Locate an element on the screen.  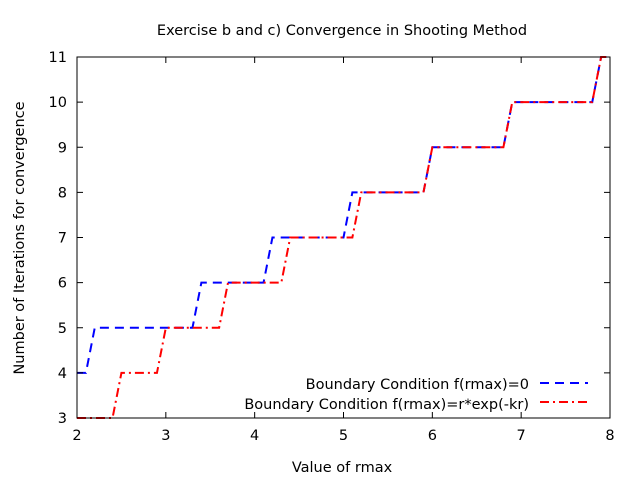
y-tick-label: 7 is located at coordinates (62, 239).